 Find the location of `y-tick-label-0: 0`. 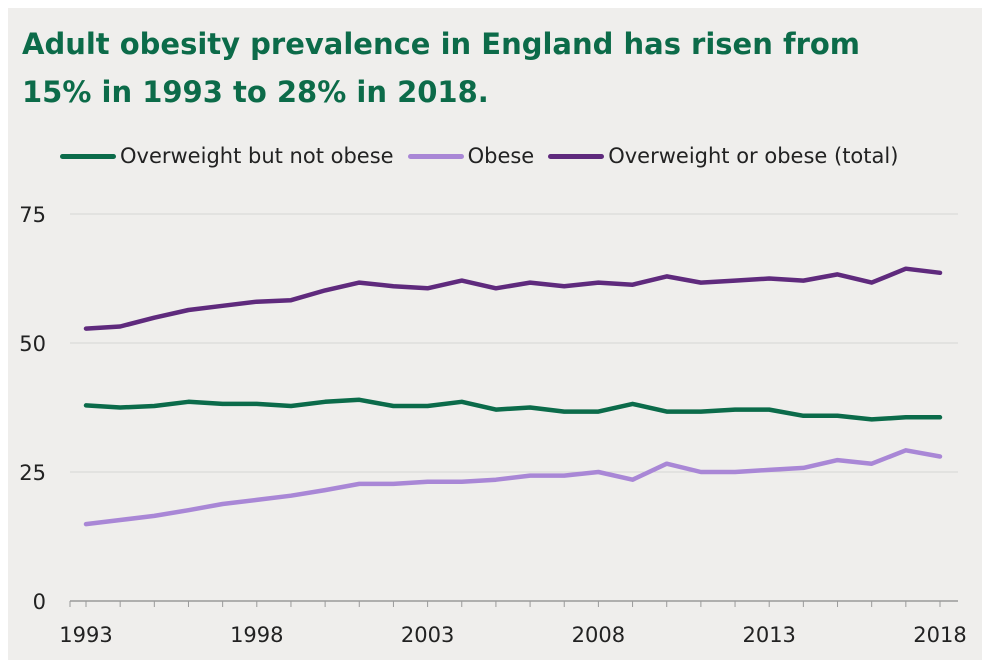

y-tick-label-0: 0 is located at coordinates (39, 602).